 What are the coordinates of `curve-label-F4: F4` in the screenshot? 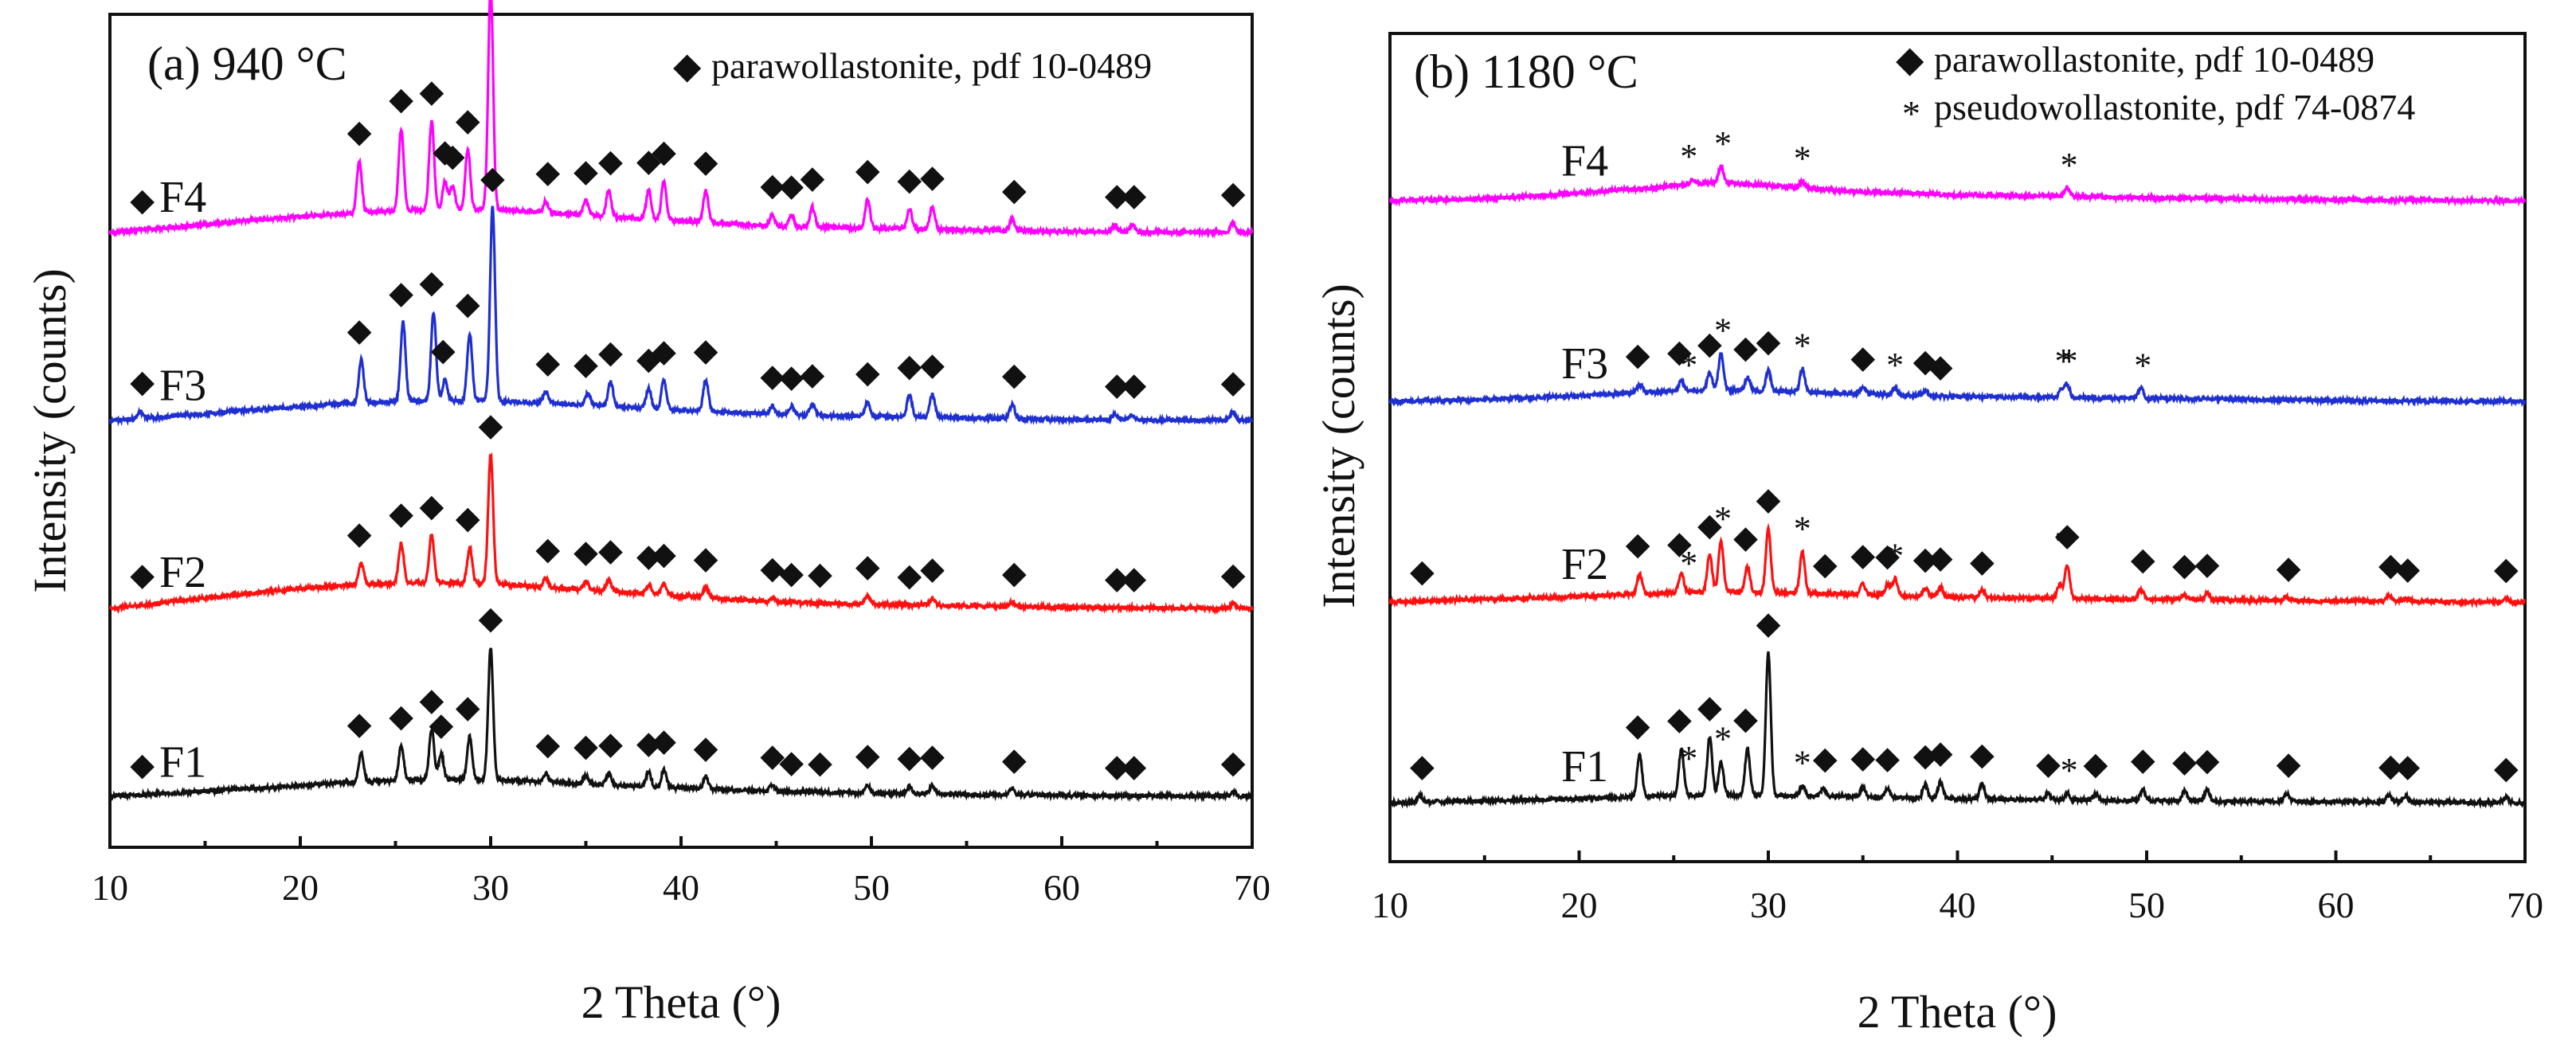 It's located at (1584, 161).